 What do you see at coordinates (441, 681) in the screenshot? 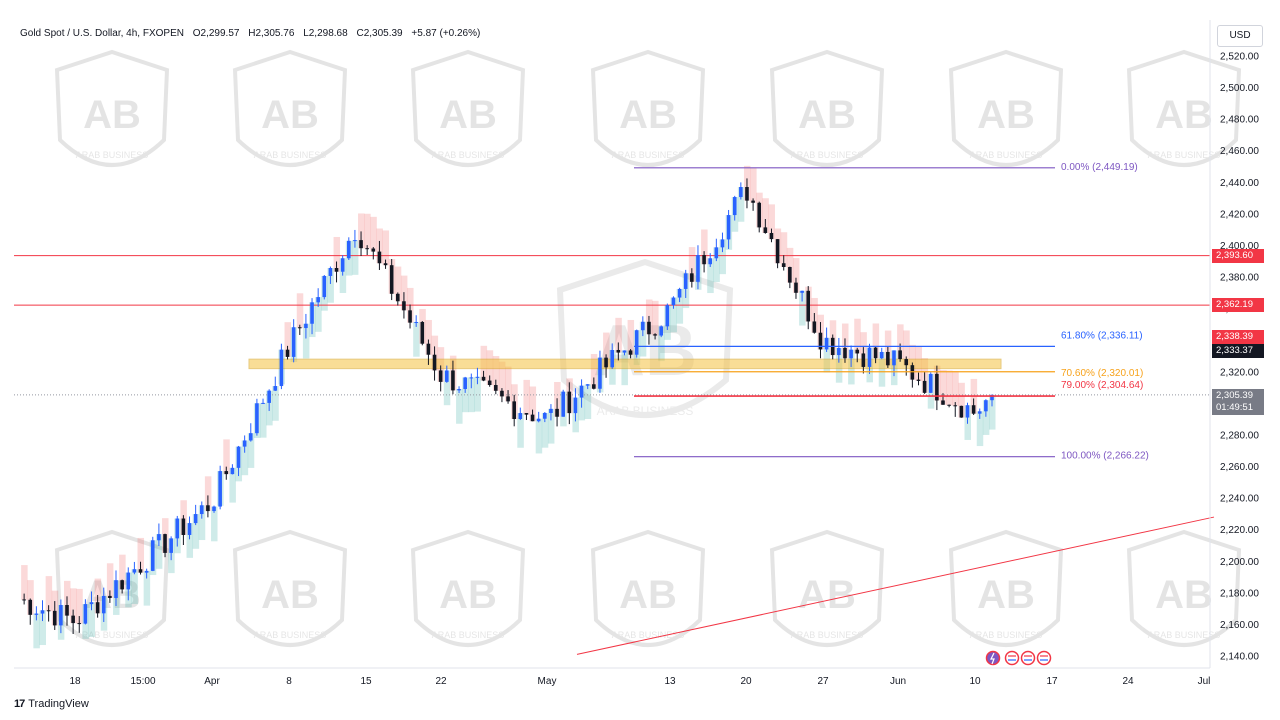
I see `time-tick-label: 22` at bounding box center [441, 681].